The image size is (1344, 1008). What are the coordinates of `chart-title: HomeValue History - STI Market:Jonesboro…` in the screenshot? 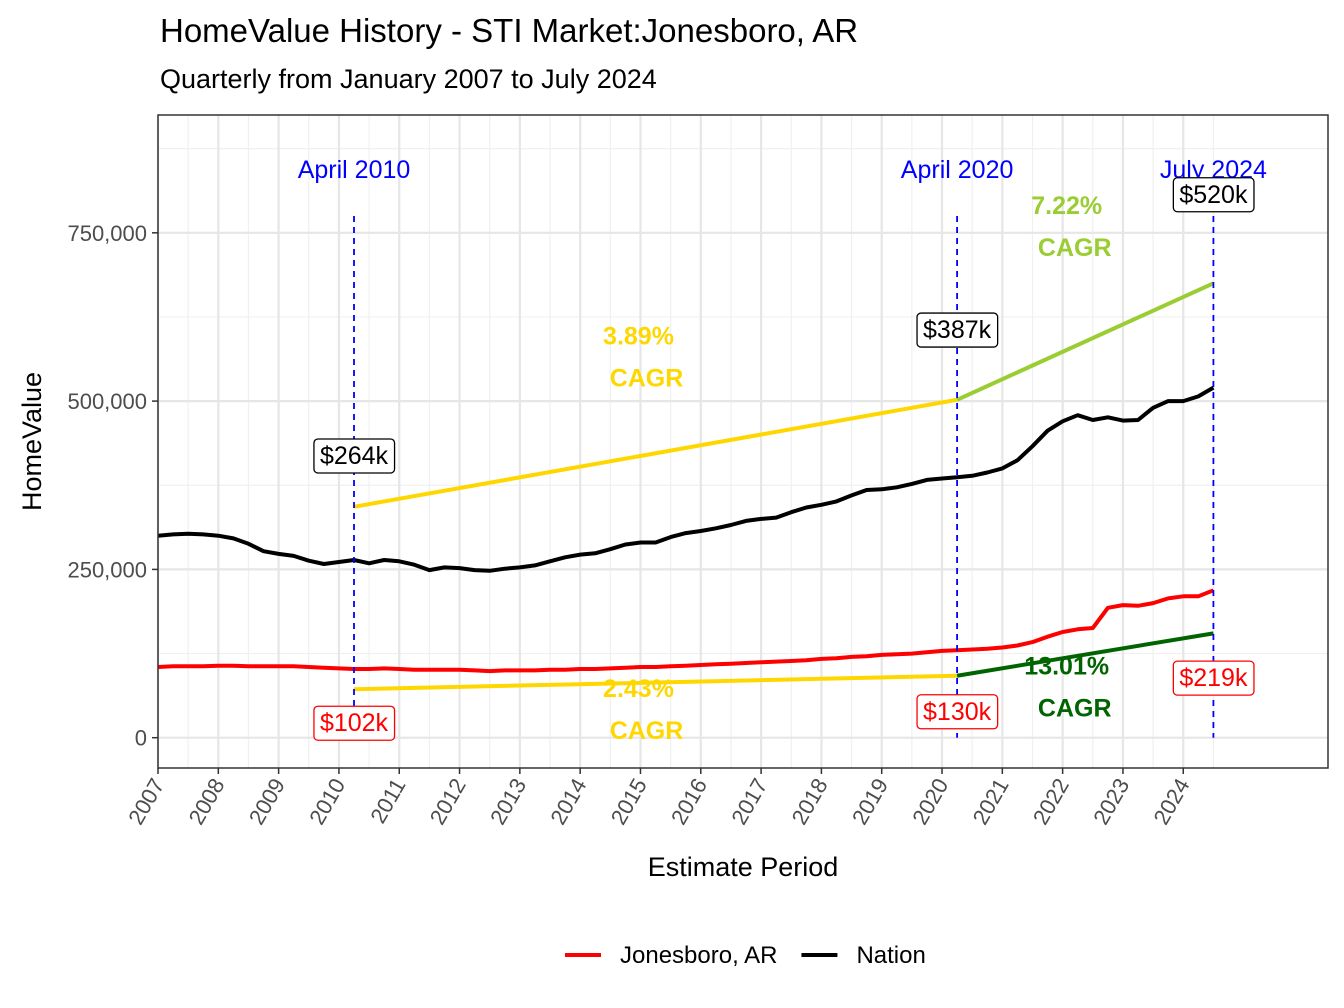 It's located at (509, 30).